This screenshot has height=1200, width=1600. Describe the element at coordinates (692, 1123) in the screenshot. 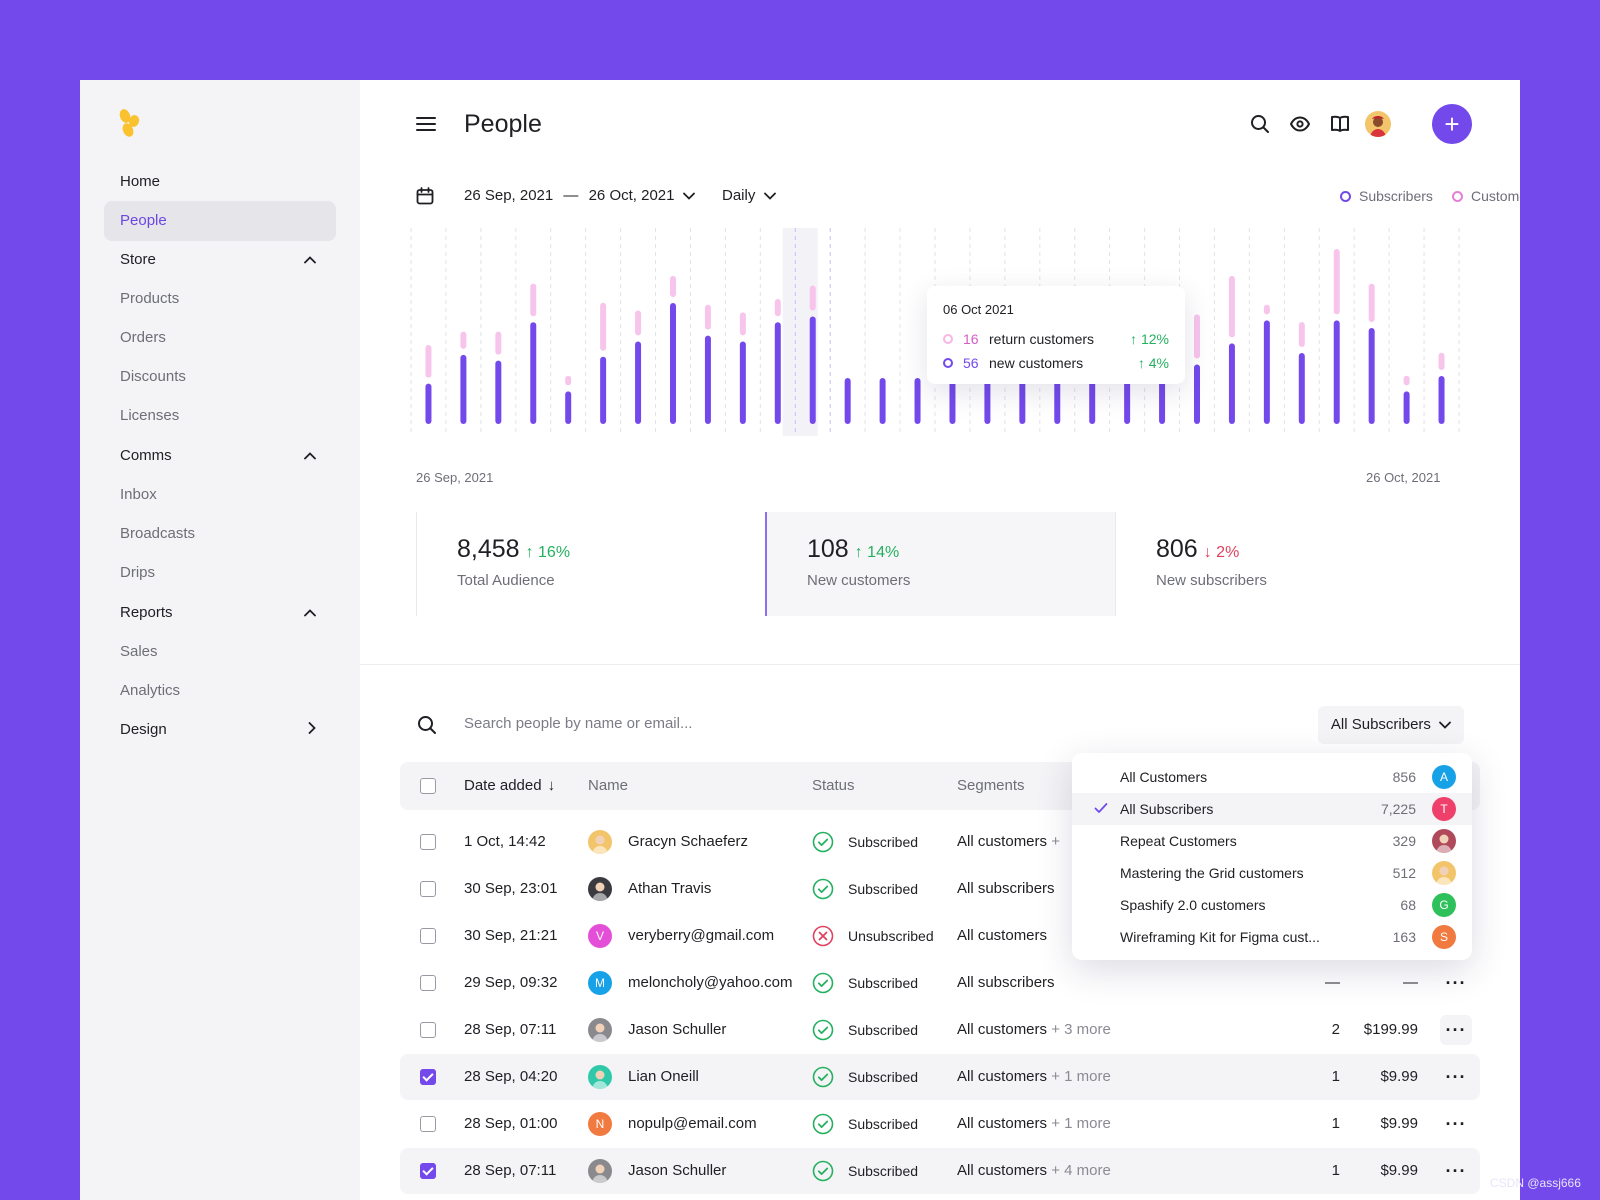

I see `person-name: nopulp@email.com` at that location.